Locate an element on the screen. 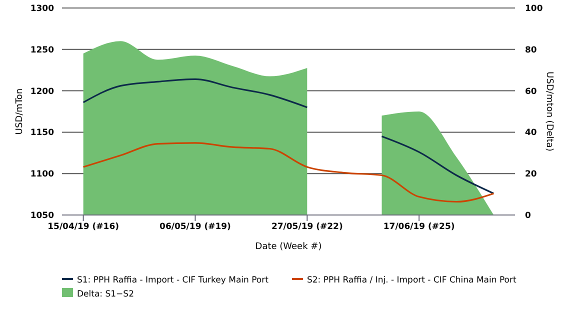 This screenshot has width=576, height=317. x-axis-title: Date (Week #) is located at coordinates (288, 247).